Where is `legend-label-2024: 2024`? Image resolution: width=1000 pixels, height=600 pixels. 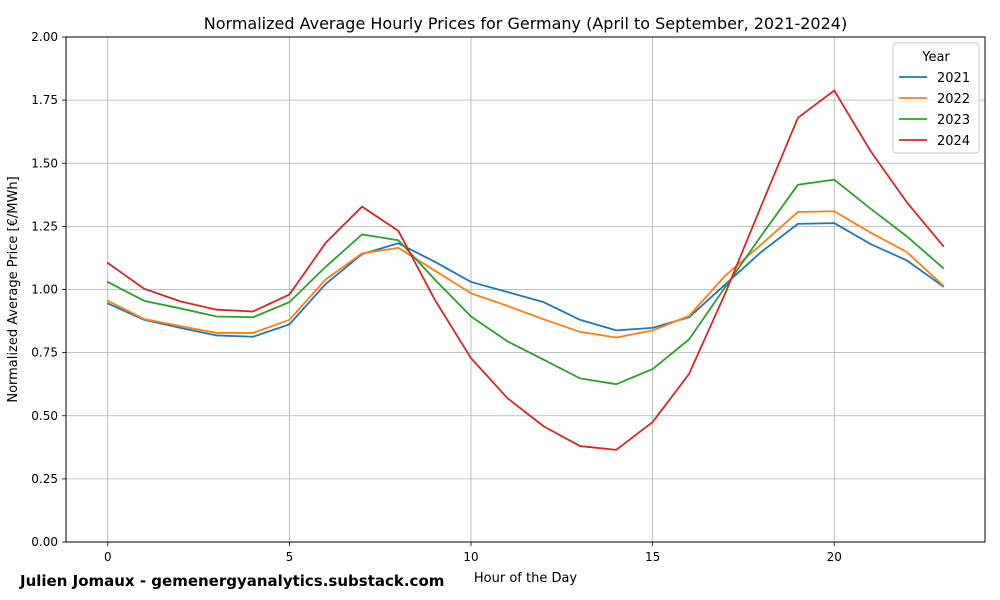 legend-label-2024: 2024 is located at coordinates (953, 141).